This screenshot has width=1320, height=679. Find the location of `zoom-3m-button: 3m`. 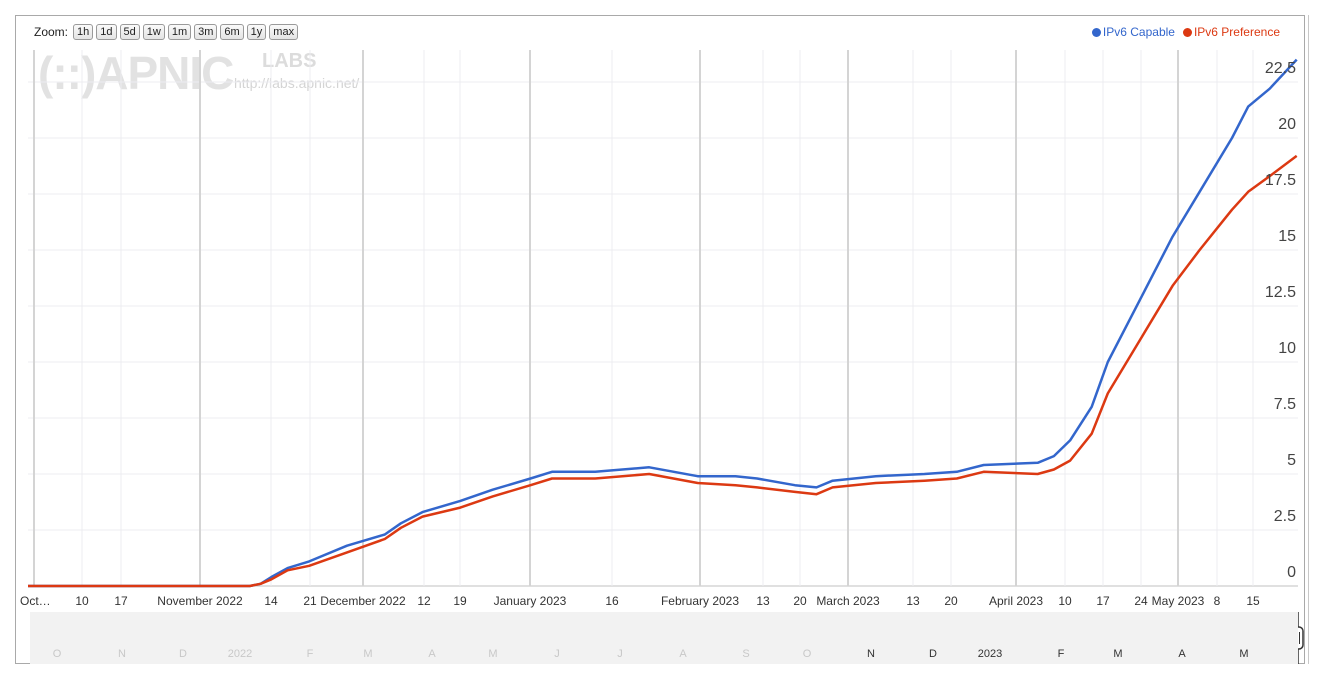

zoom-3m-button: 3m is located at coordinates (206, 32).